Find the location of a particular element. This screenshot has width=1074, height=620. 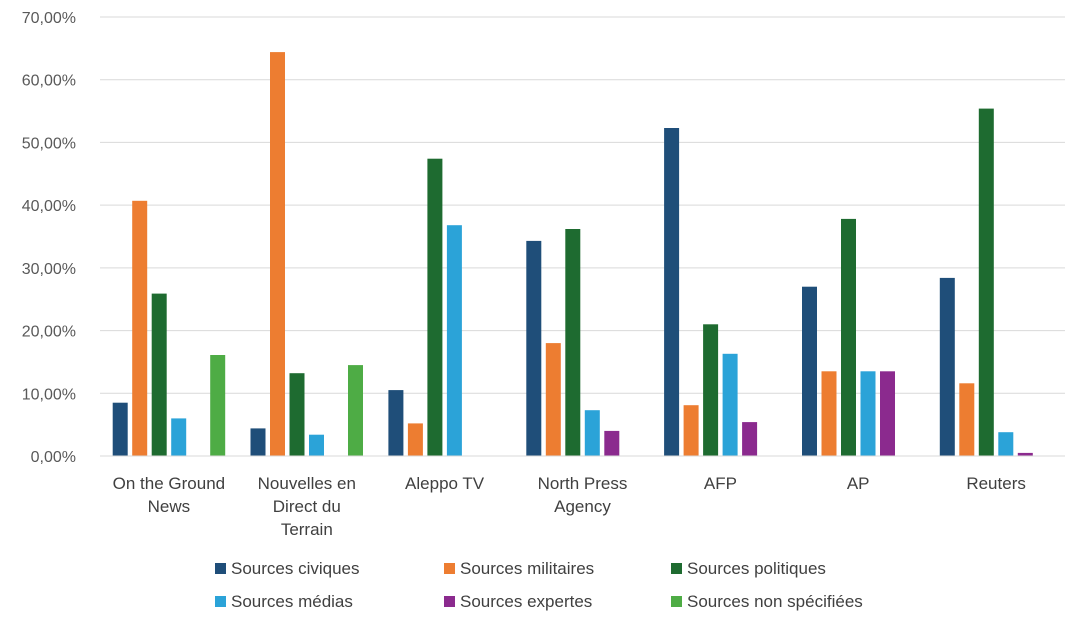

y-tick-label: 40,00% is located at coordinates (49, 206).